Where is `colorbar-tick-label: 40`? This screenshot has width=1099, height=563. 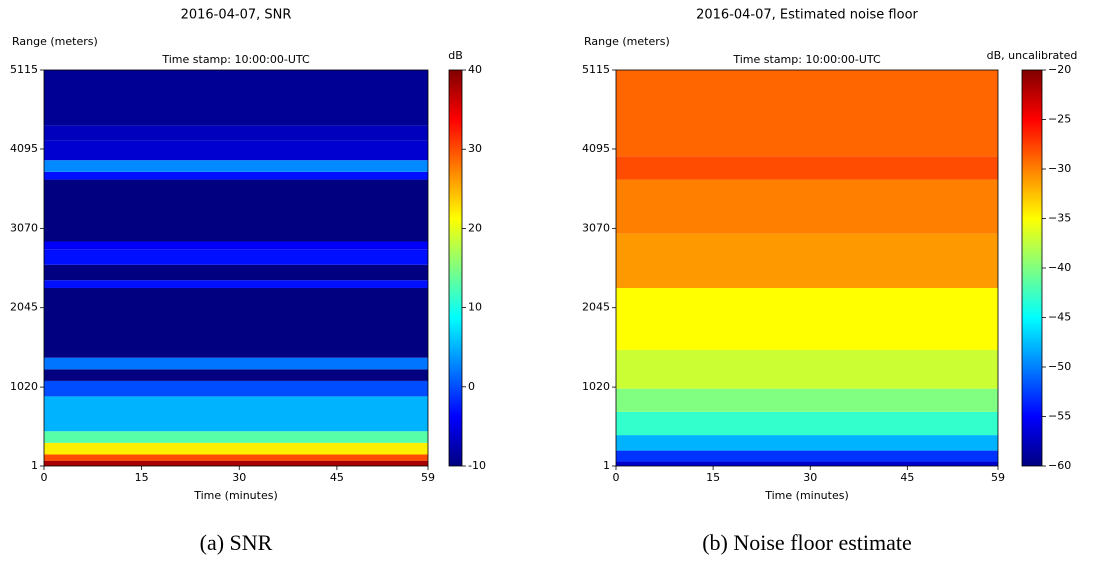 colorbar-tick-label: 40 is located at coordinates (475, 69).